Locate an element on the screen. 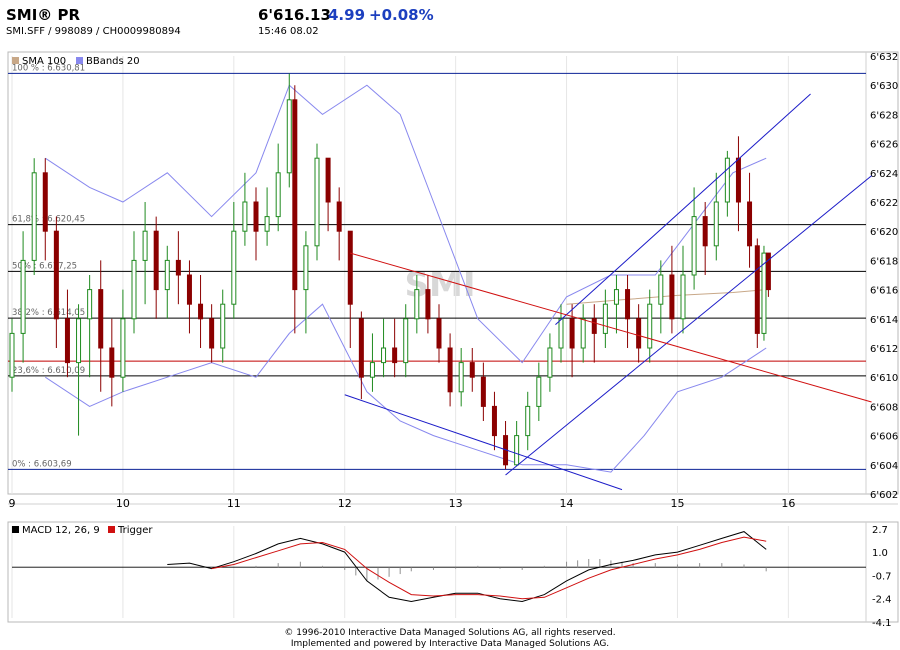 The width and height of the screenshot is (900, 650). fib-label-1: 61,8% : 6.620,45 is located at coordinates (48, 220).